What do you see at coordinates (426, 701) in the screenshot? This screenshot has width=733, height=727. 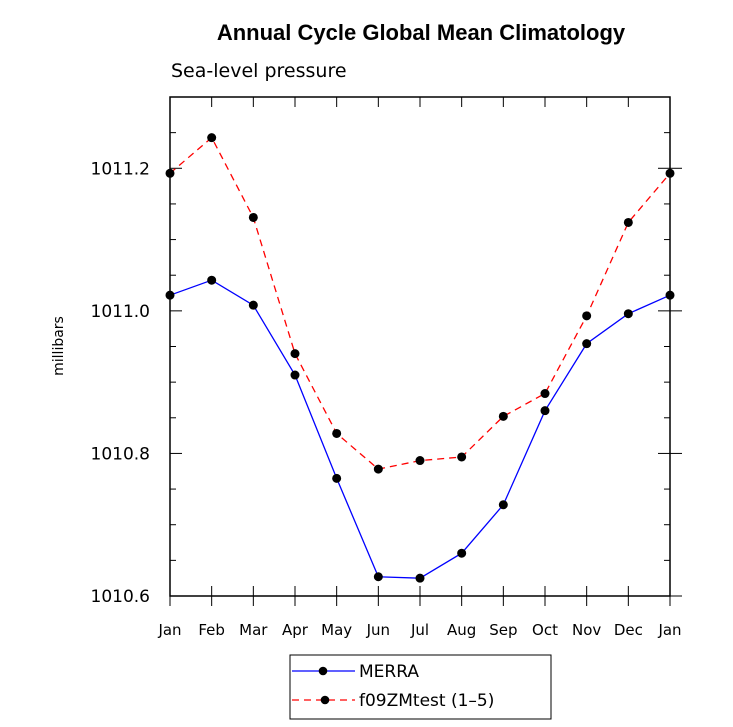 I see `legend-label-f09zmtest: f09ZMtest (1–5)` at bounding box center [426, 701].